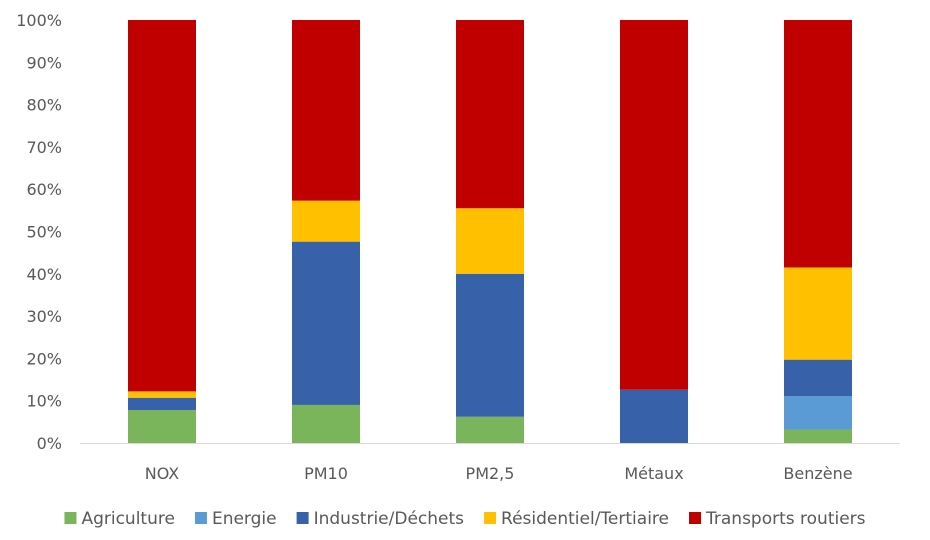  I want to click on legend-label: Energie, so click(244, 519).